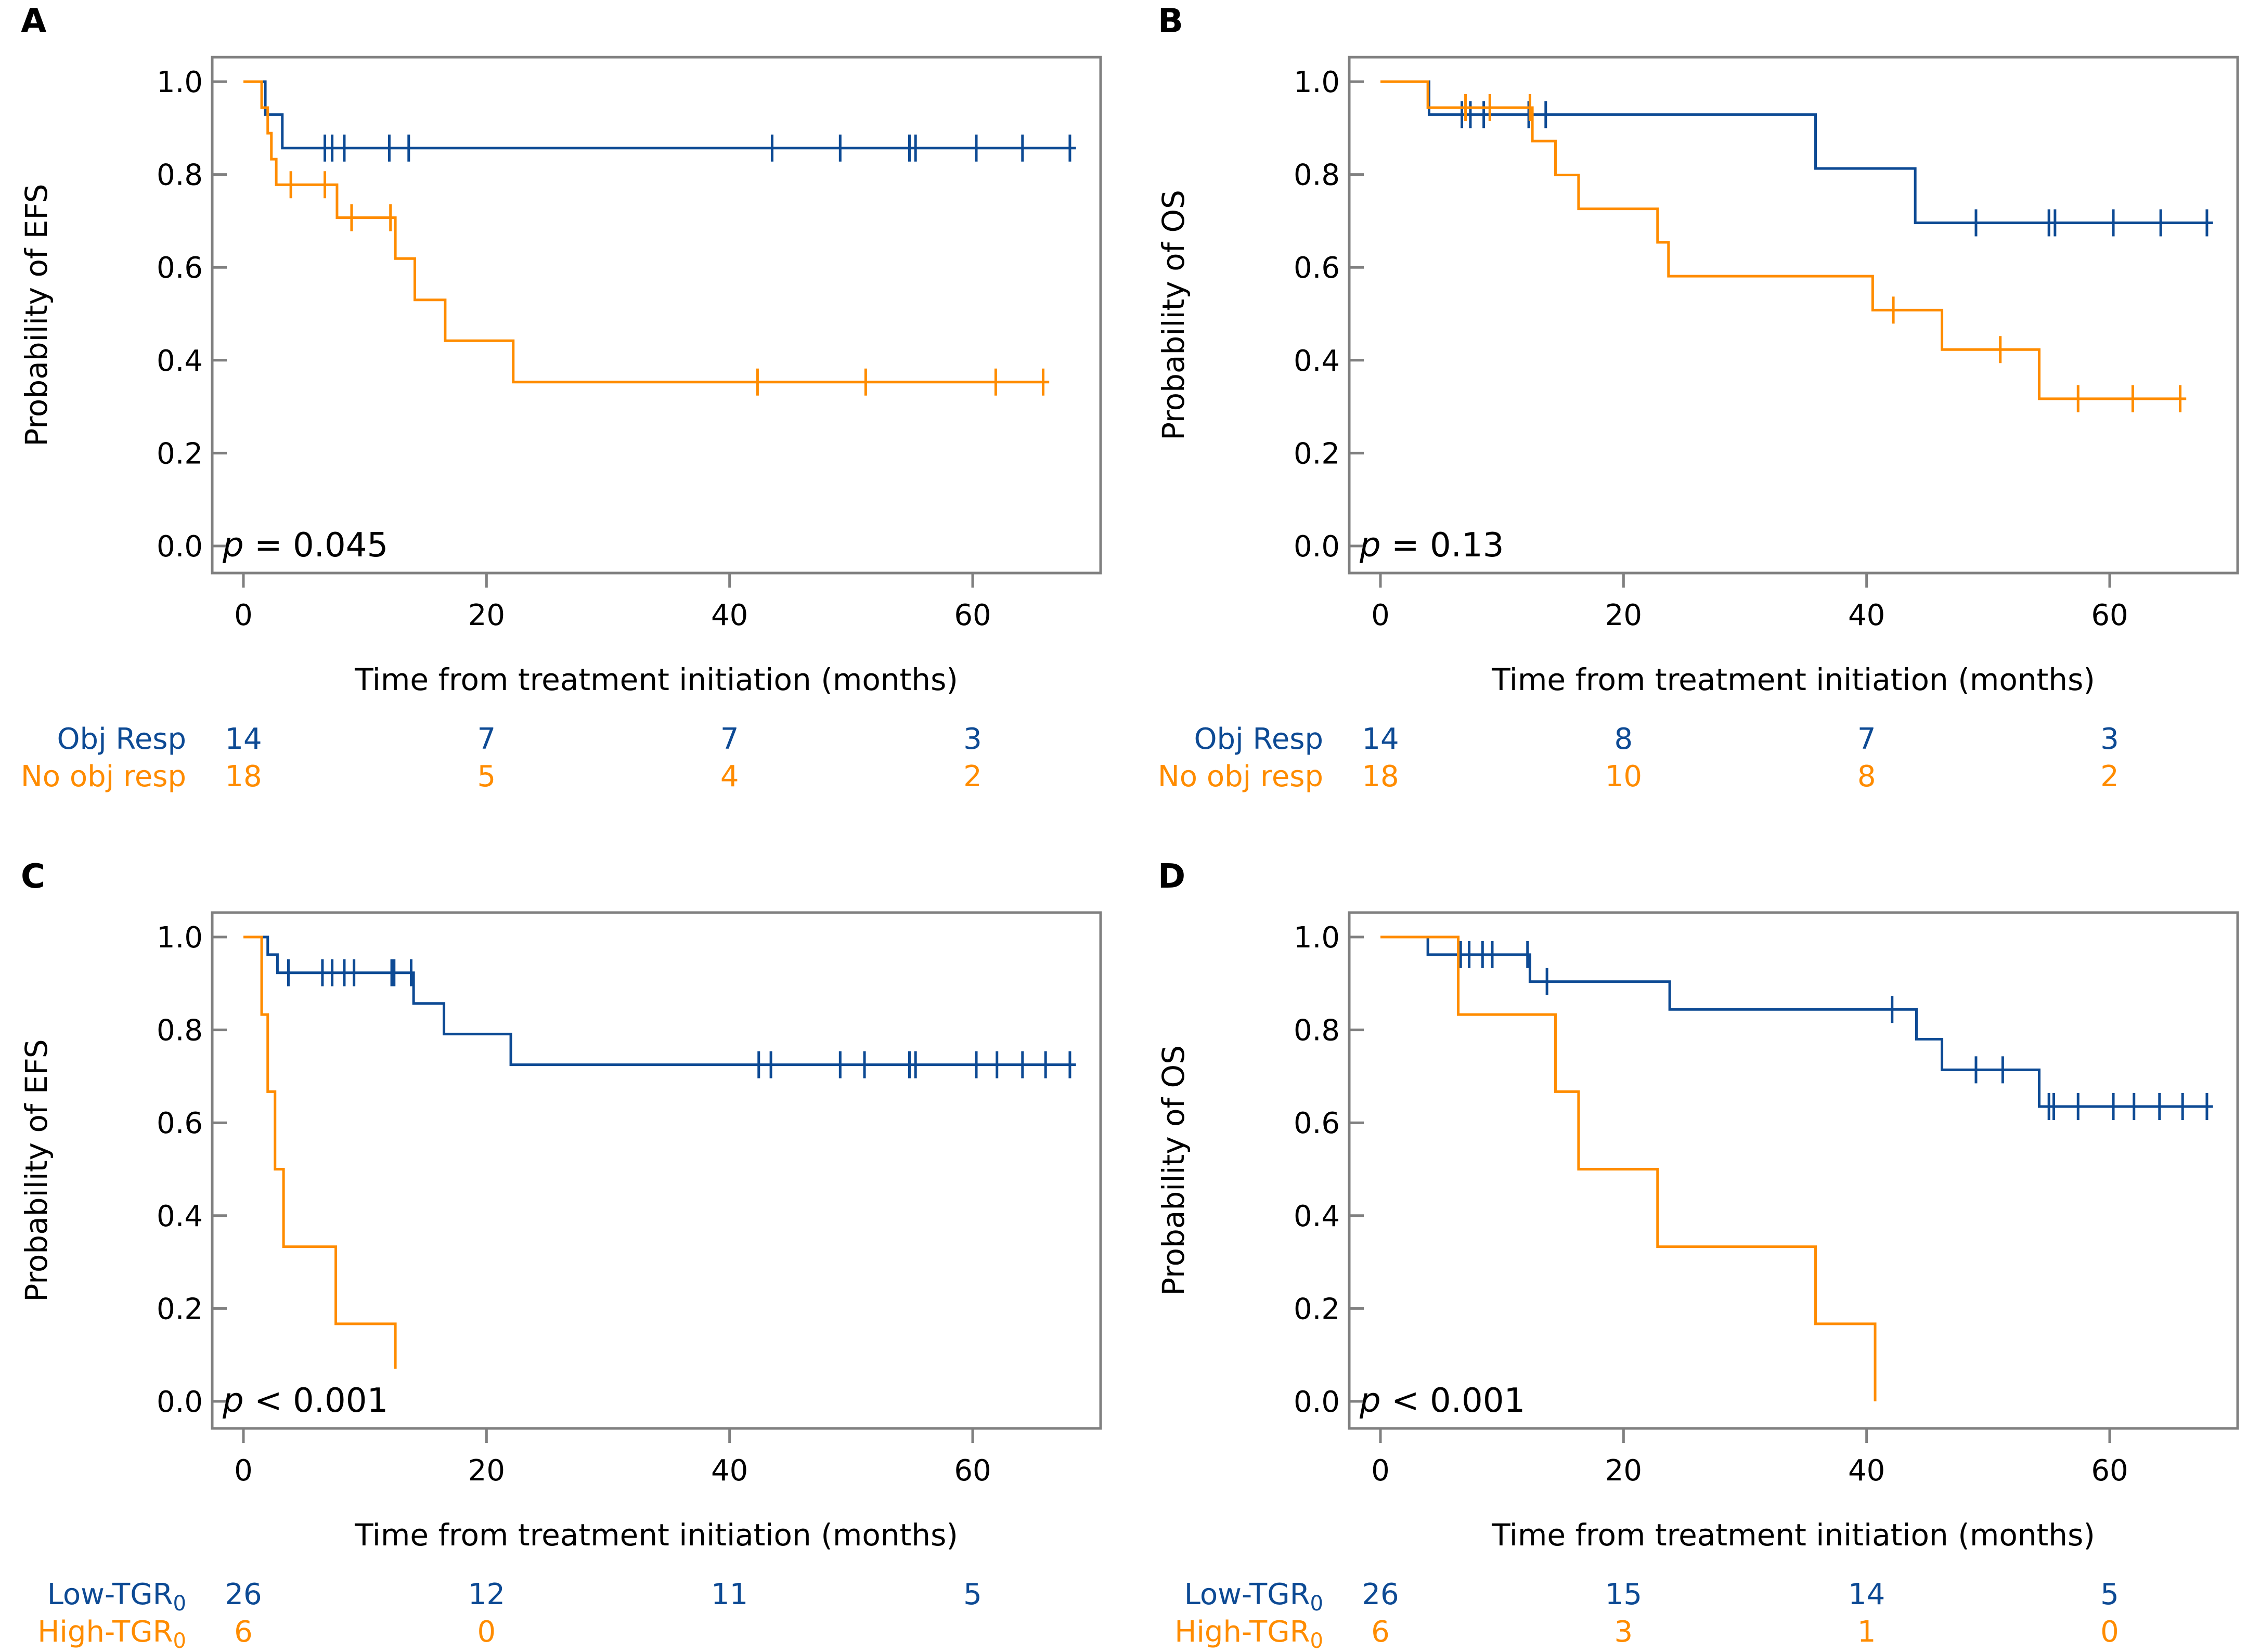 The width and height of the screenshot is (2247, 1652). Describe the element at coordinates (34, 21) in the screenshot. I see `panel-label: A` at that location.